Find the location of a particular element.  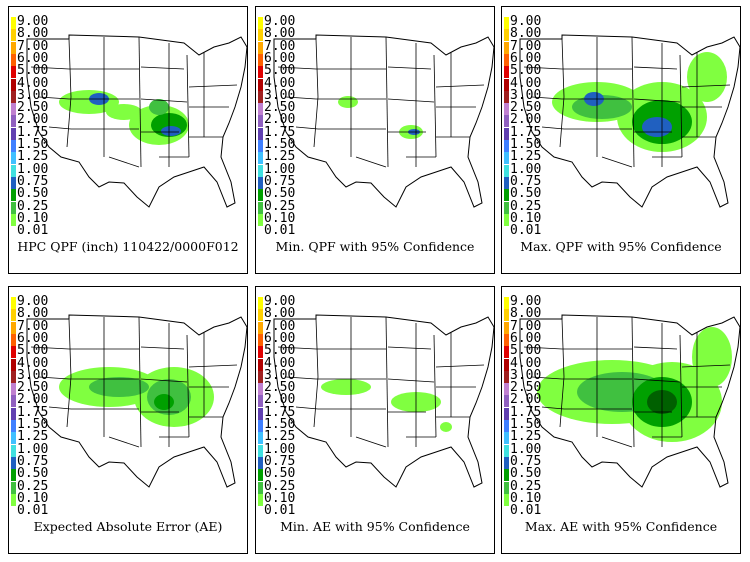

legend-entry: 3.00 is located at coordinates (288, 375).